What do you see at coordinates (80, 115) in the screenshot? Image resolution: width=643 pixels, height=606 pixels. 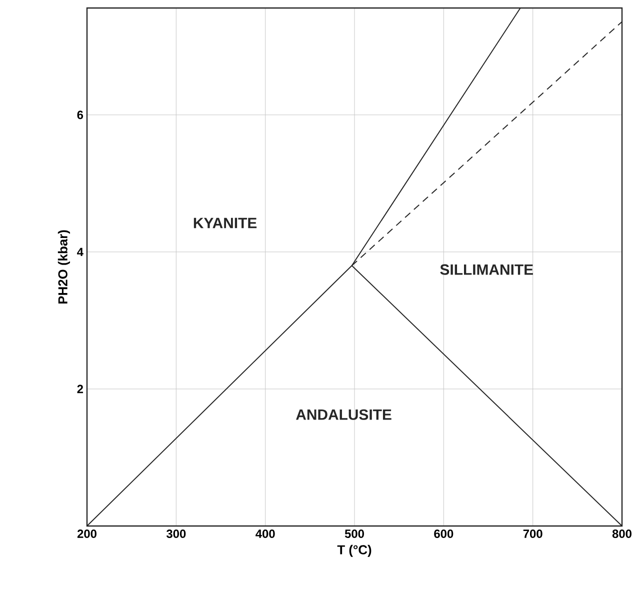 I see `y-tick-label: 6` at bounding box center [80, 115].